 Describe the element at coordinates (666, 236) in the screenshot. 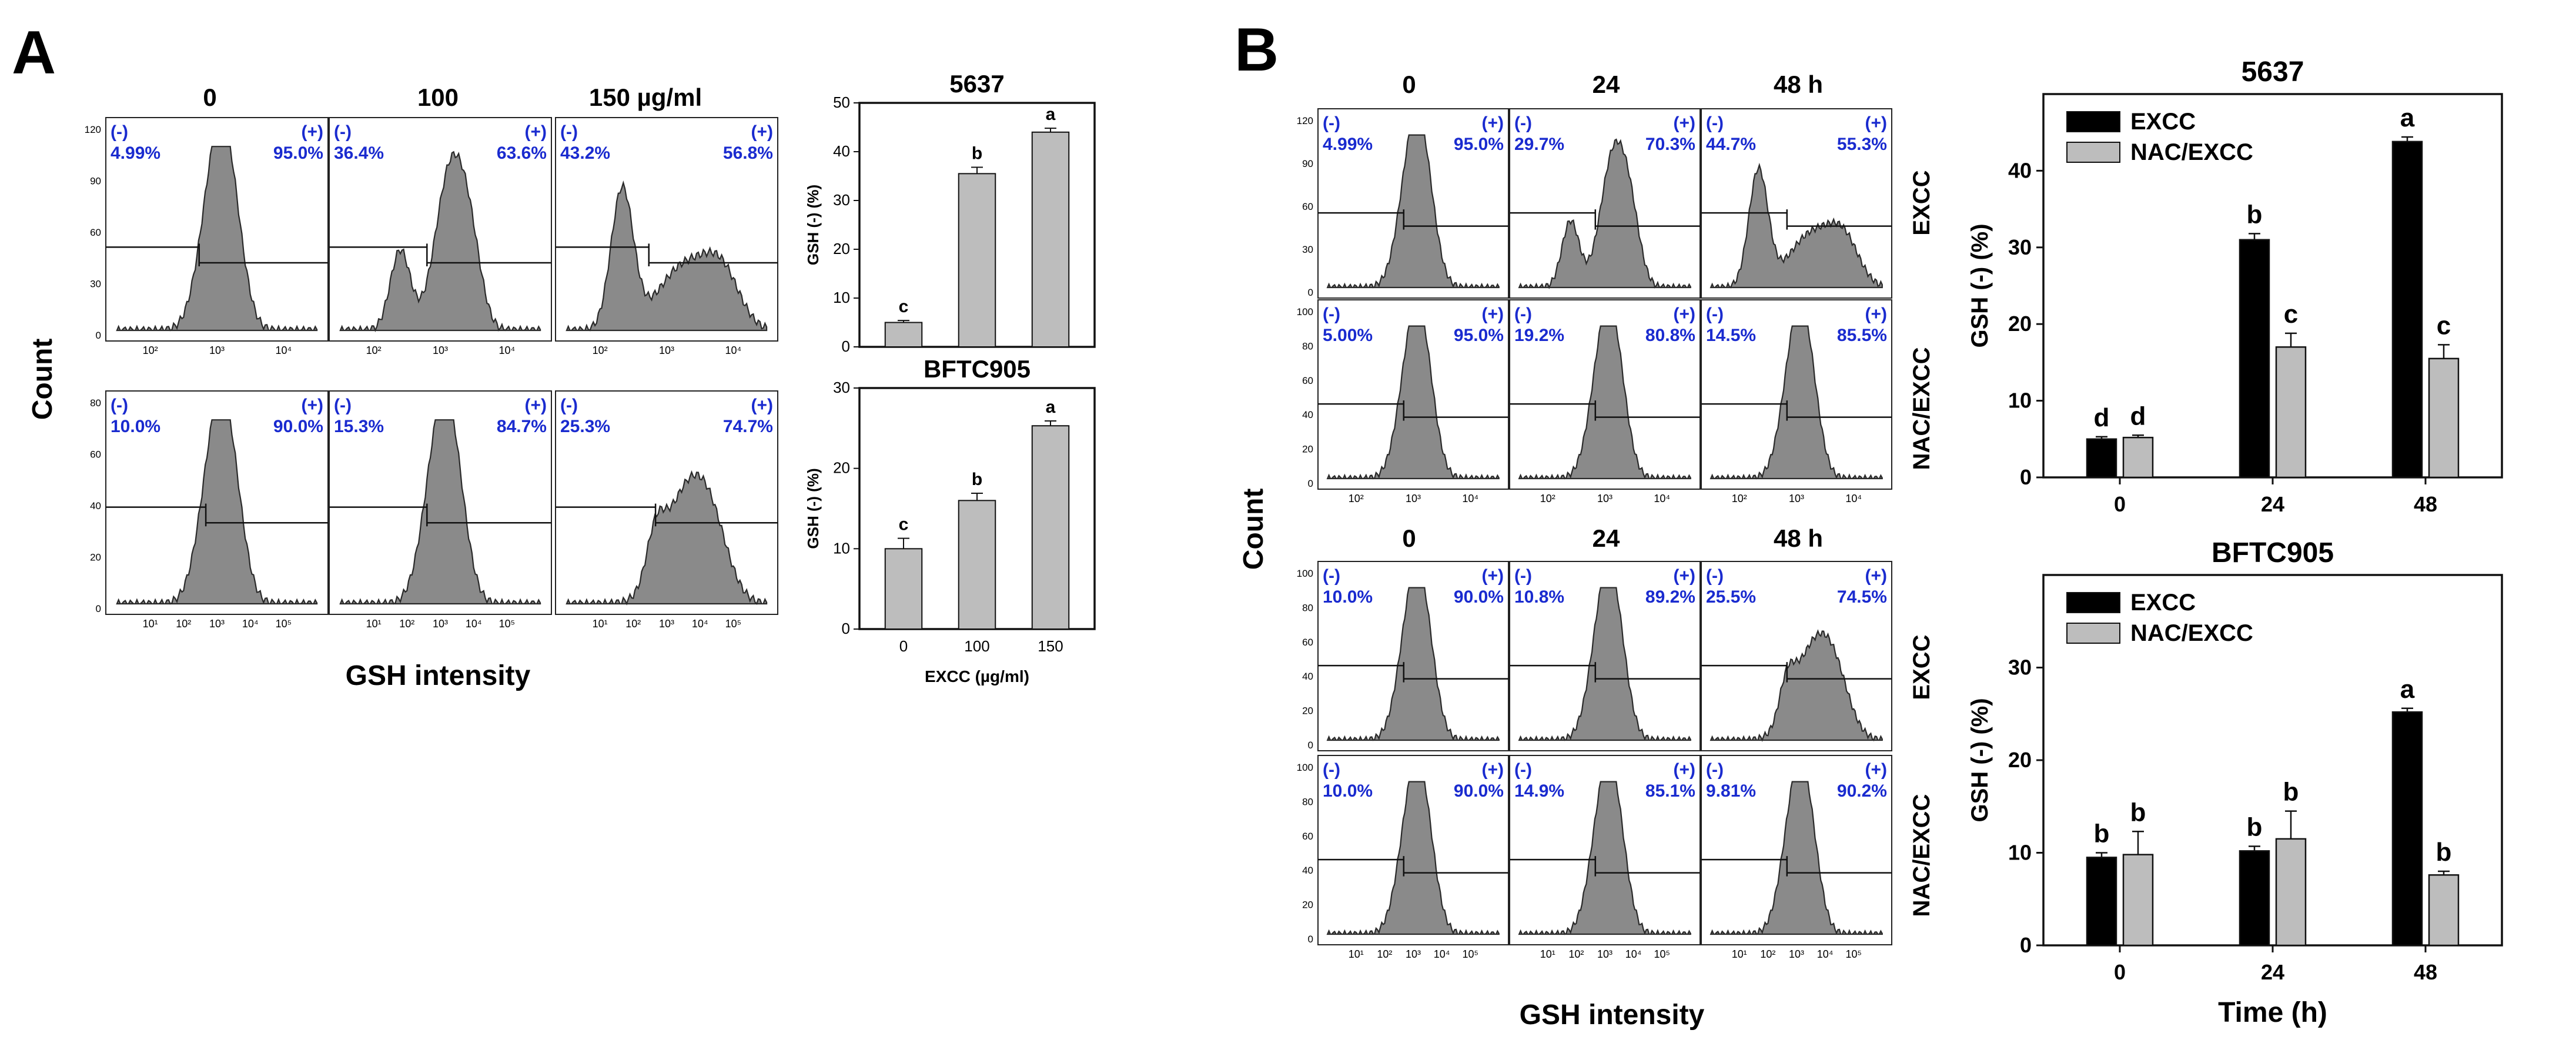

I see `panel-a-cell-0-2: (-) (+) 43.2% 56.8% 10² 10³ 10⁴` at that location.